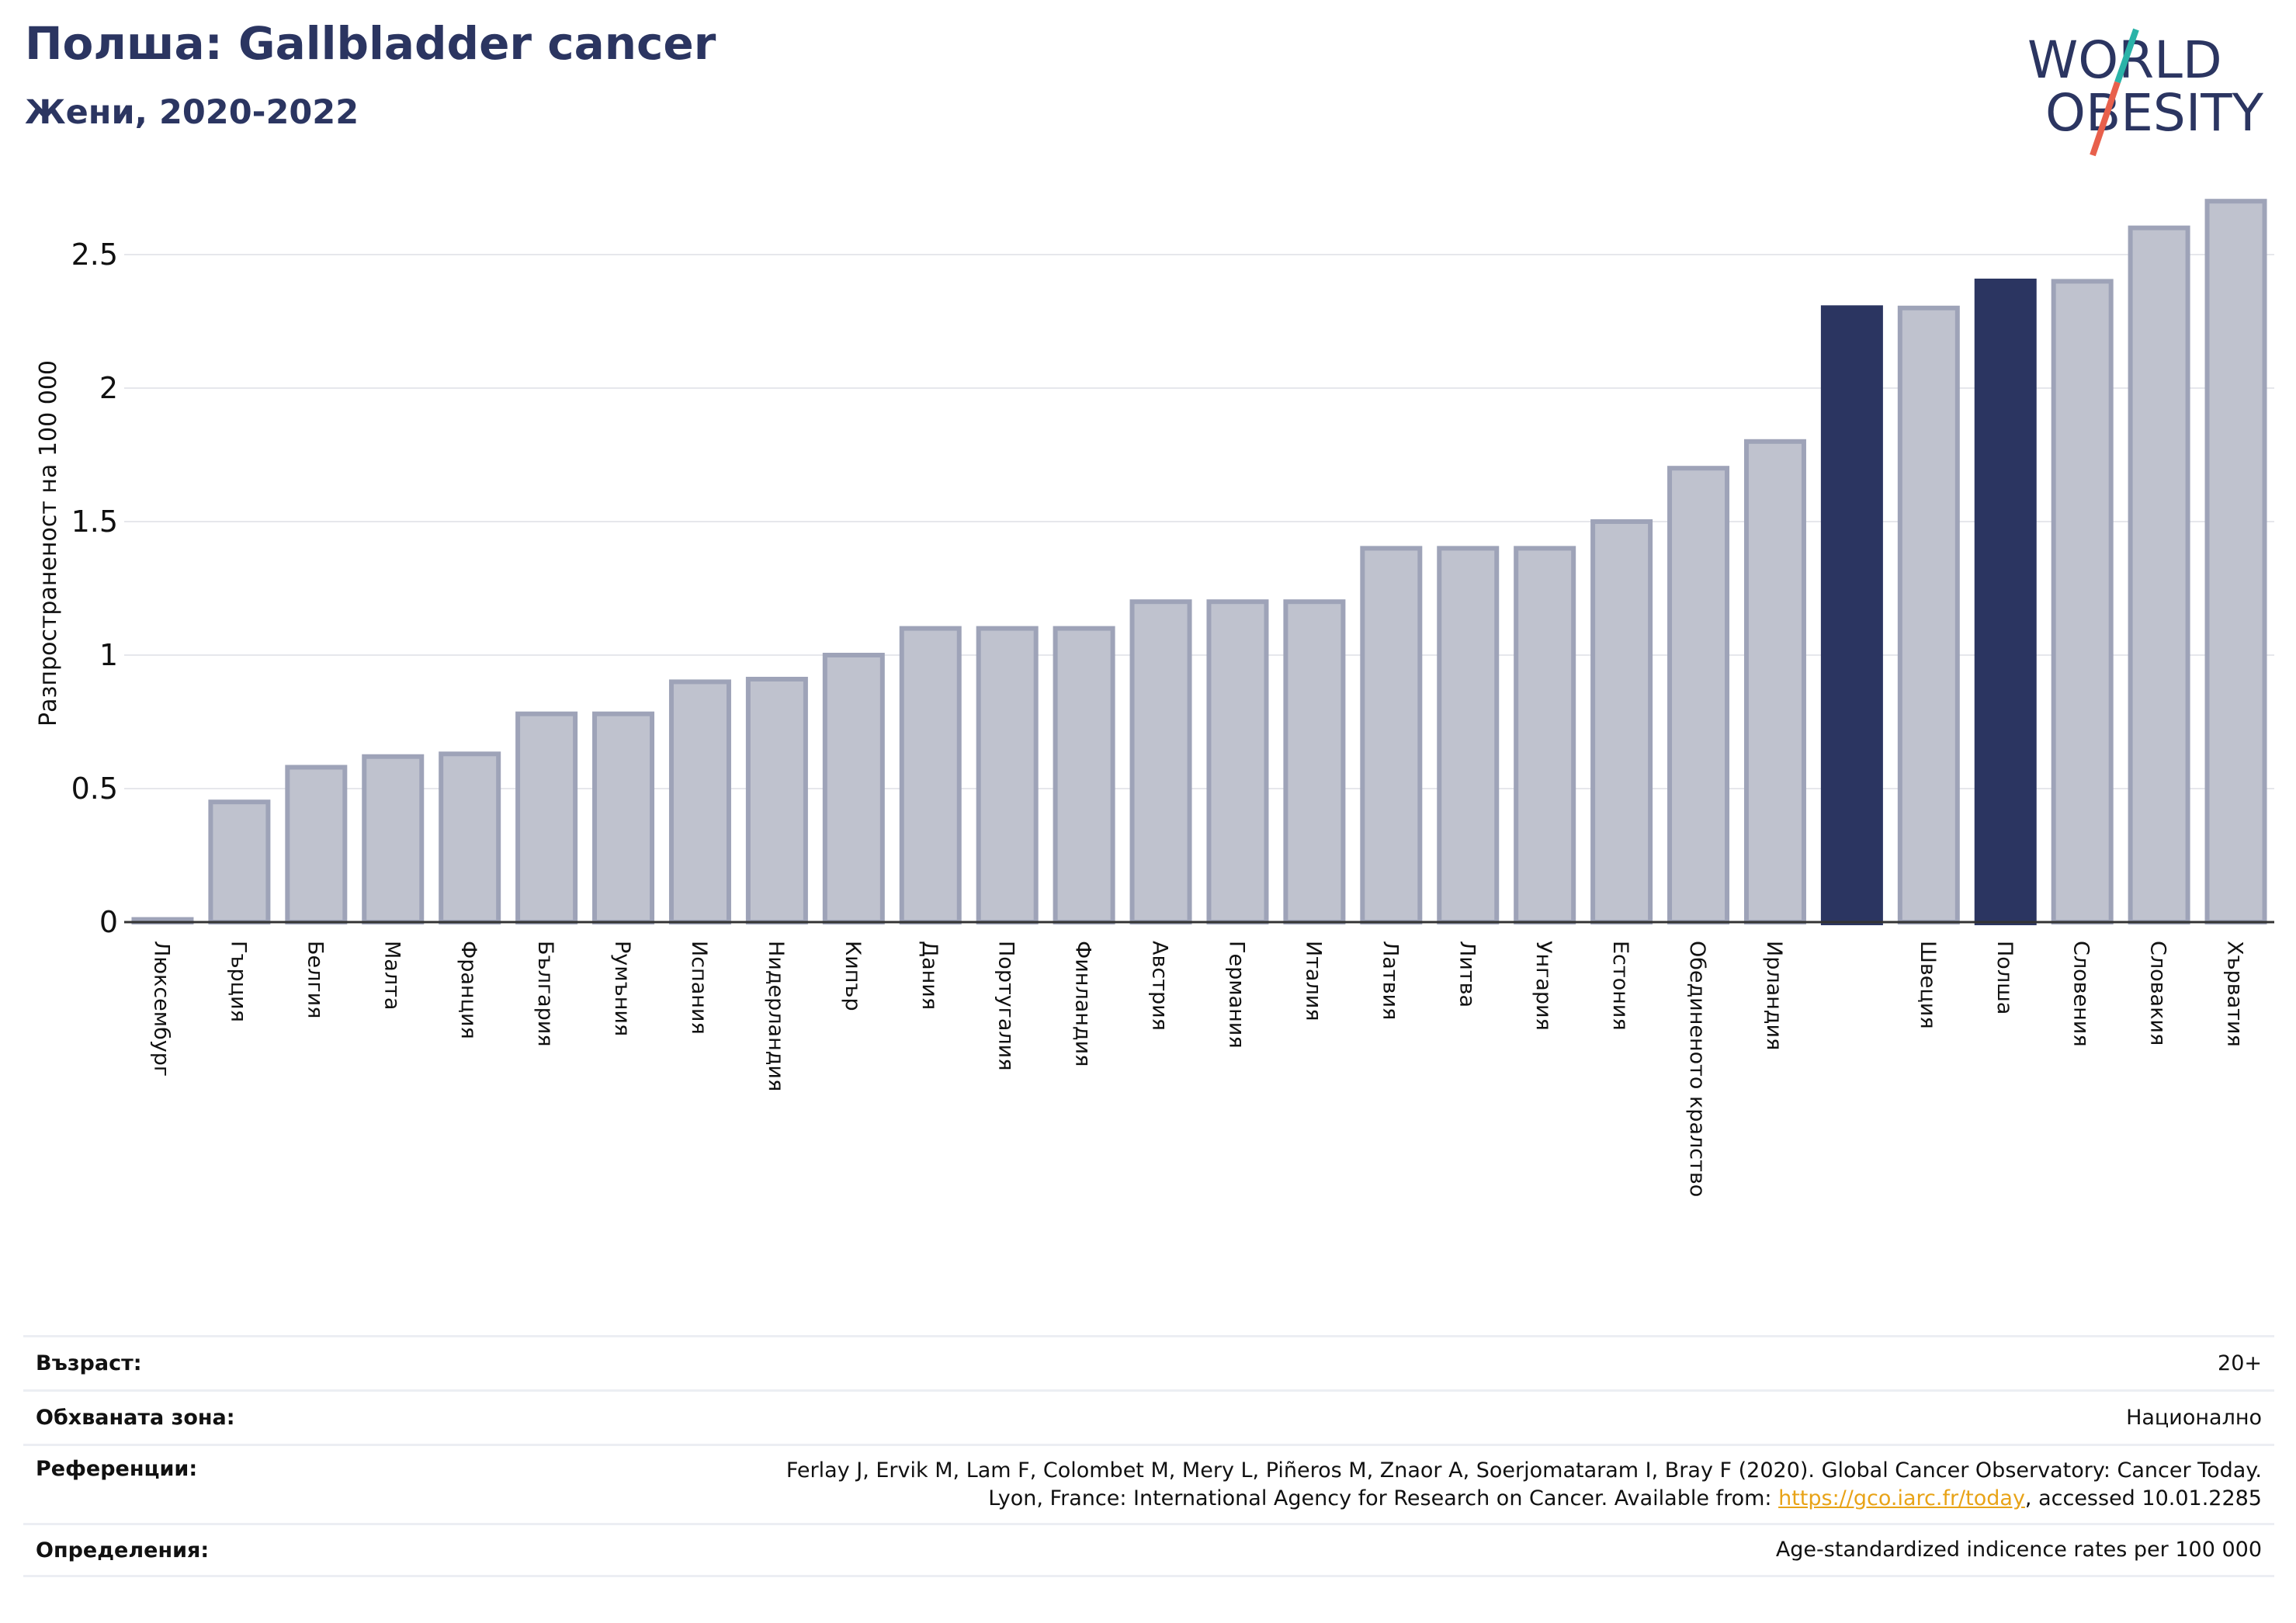 The height and width of the screenshot is (1623, 2296). What do you see at coordinates (699, 988) in the screenshot?
I see `x-tick-label: Испания` at bounding box center [699, 988].